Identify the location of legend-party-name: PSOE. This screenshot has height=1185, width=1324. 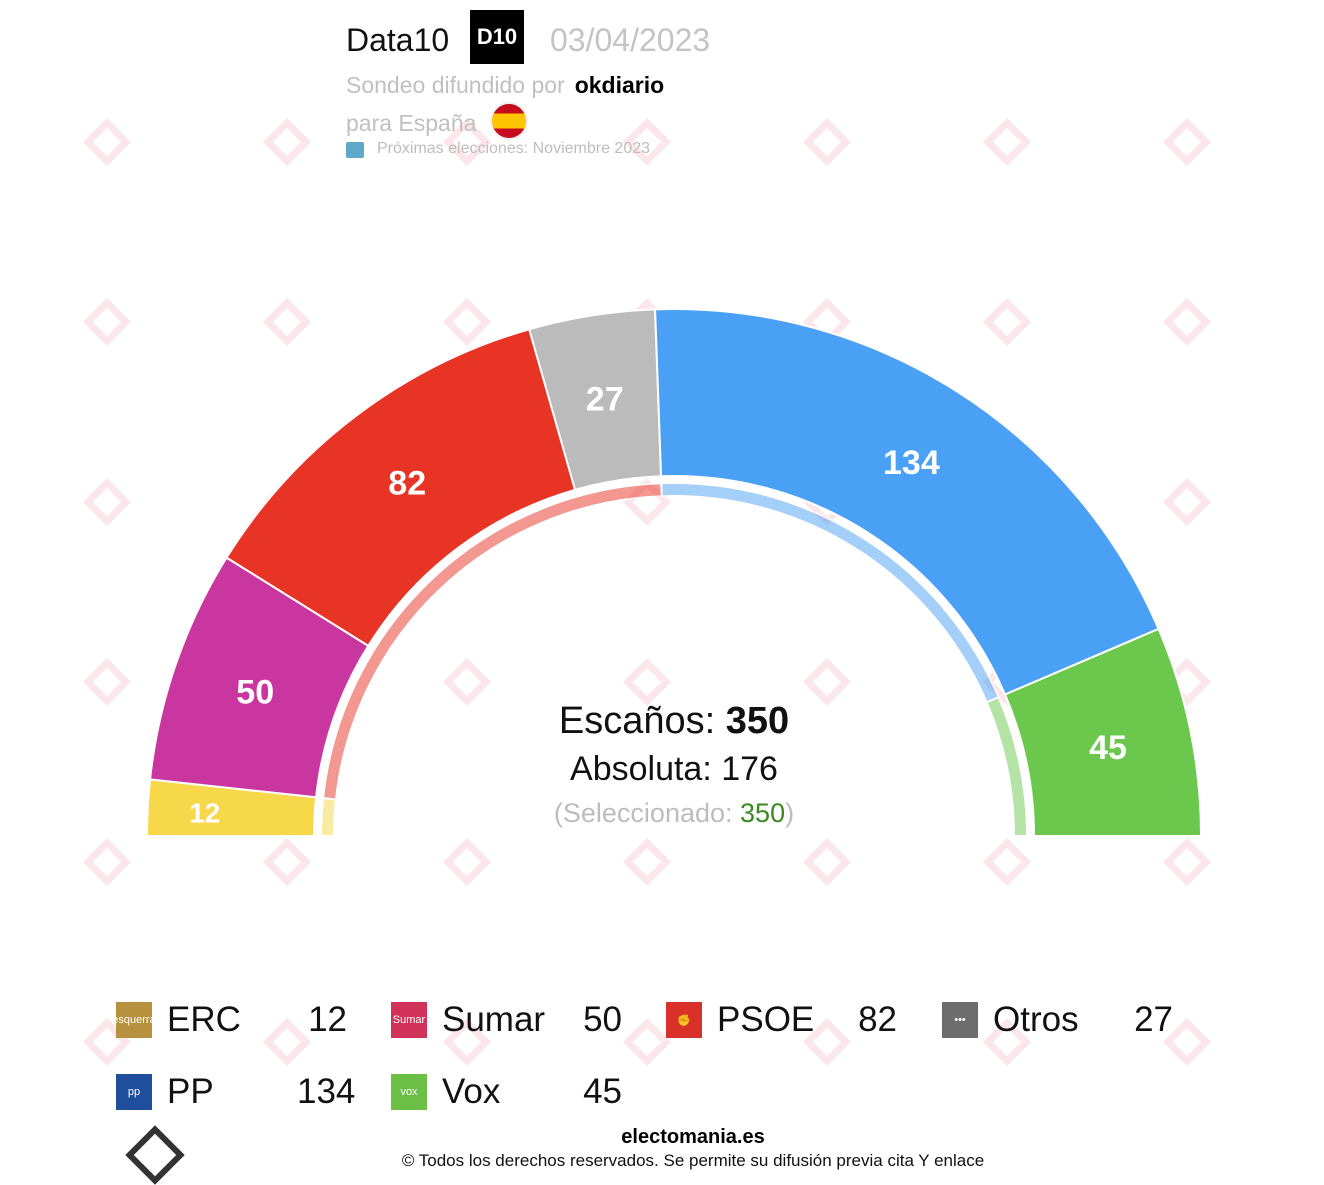
(766, 1019).